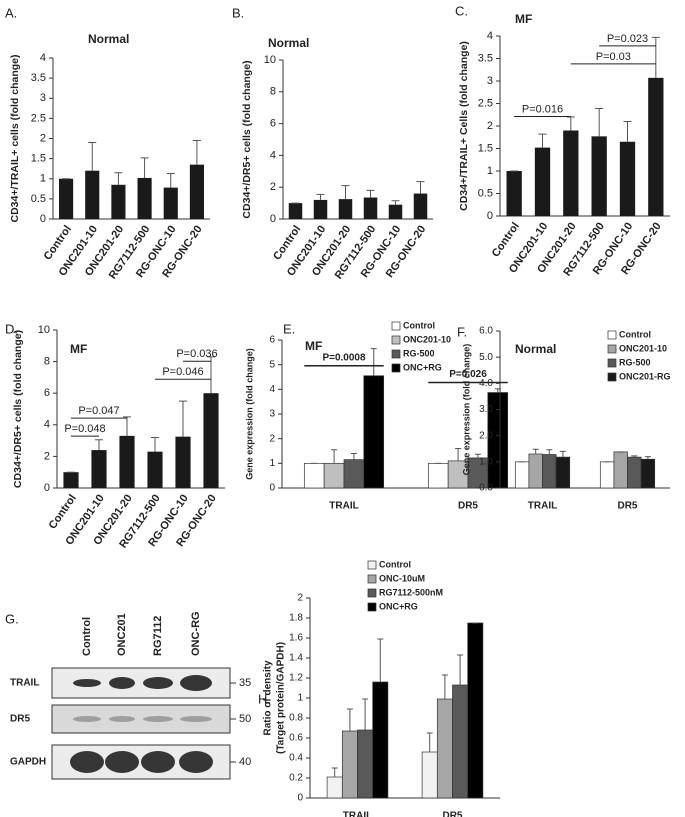  What do you see at coordinates (468, 374) in the screenshot?
I see `p-value: P=0.026` at bounding box center [468, 374].